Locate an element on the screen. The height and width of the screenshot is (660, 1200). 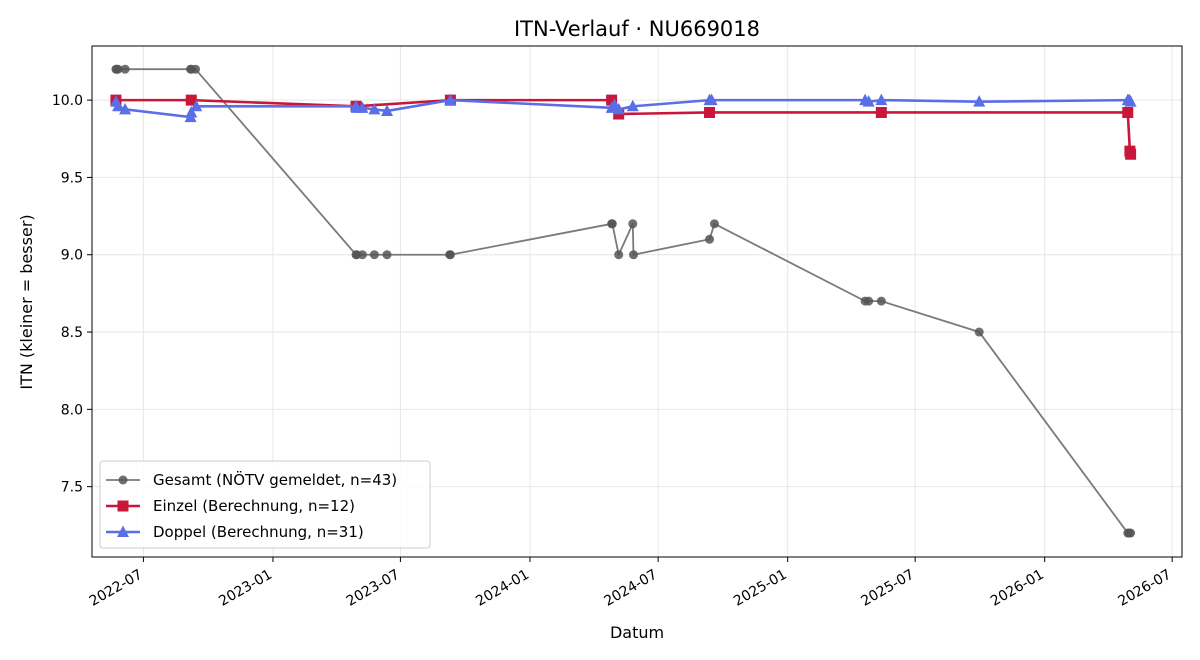
legend-item: Doppel (Berechnung, n=31) is located at coordinates (235, 532).